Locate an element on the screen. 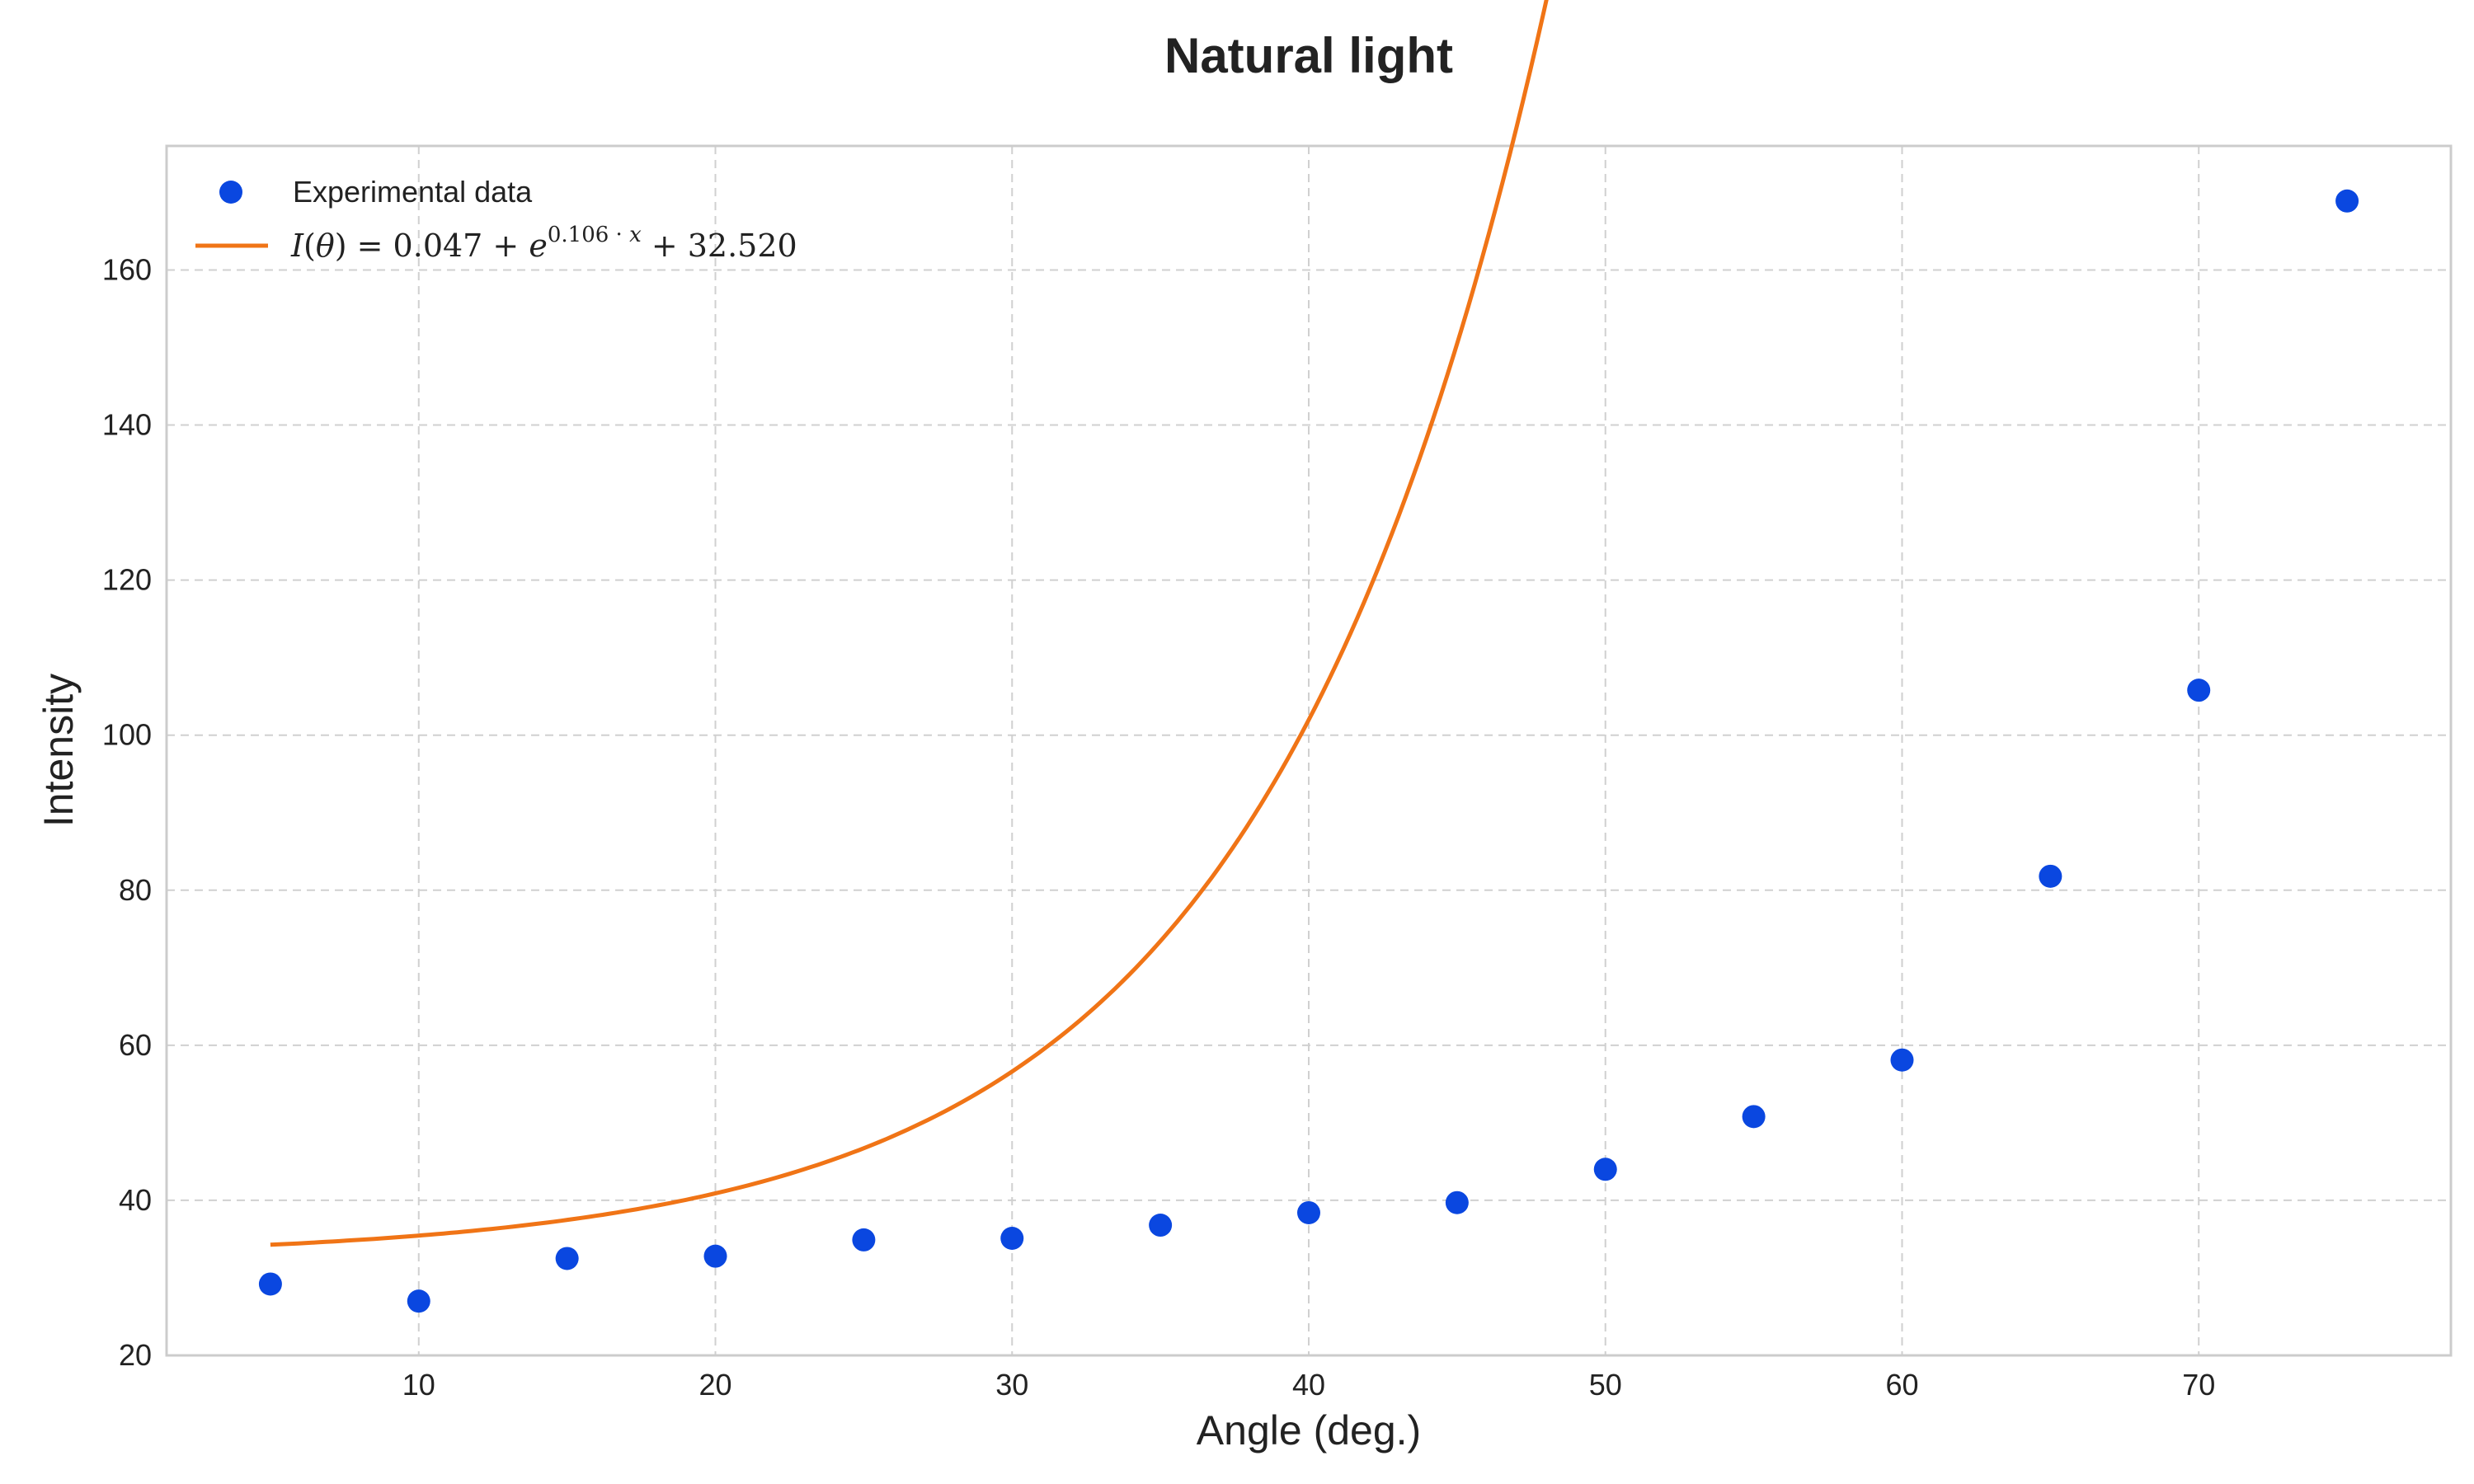  x-axis-label: Angle (deg.) is located at coordinates (1309, 1430).